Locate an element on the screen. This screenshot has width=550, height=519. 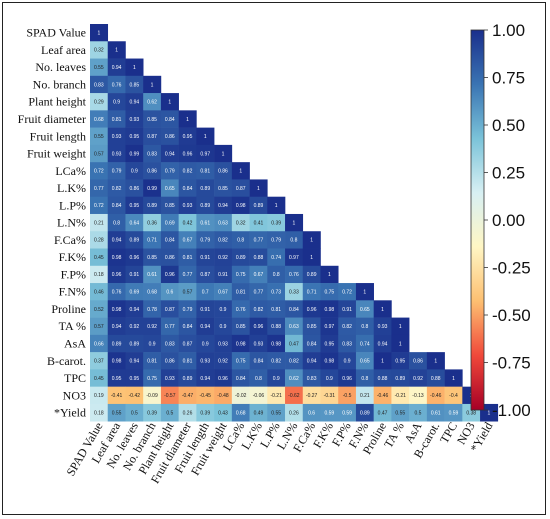
cell-value-label: 0.94 is located at coordinates (117, 241).